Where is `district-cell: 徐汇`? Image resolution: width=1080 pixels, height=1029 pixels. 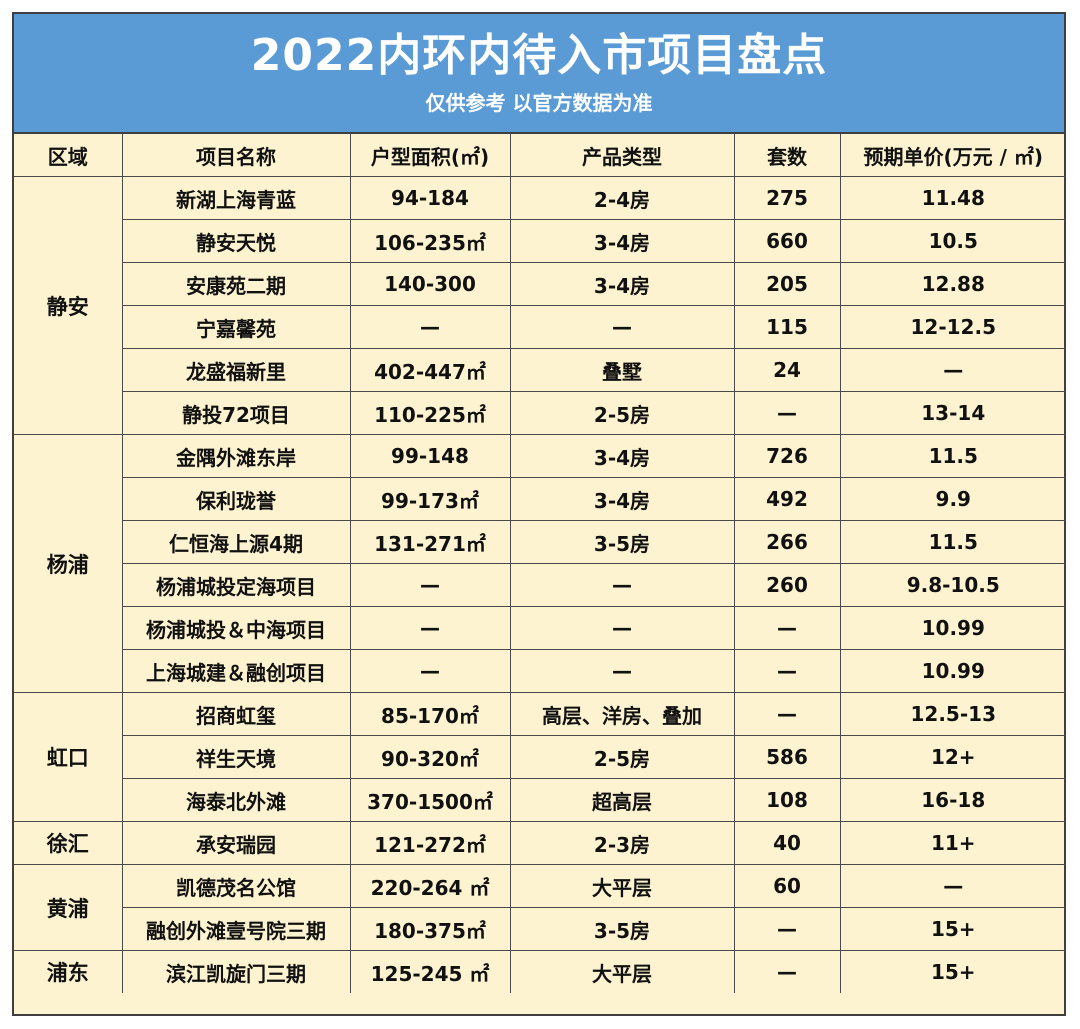
district-cell: 徐汇 is located at coordinates (68, 843).